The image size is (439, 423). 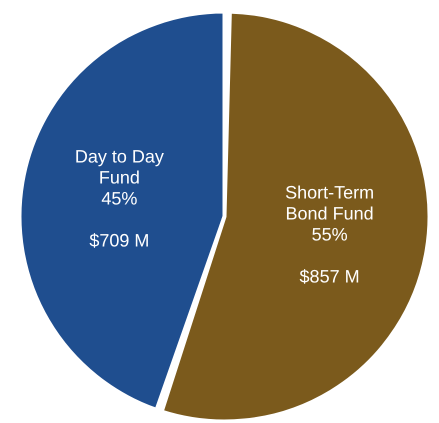 What do you see at coordinates (119, 198) in the screenshot?
I see `data-label: 45%` at bounding box center [119, 198].